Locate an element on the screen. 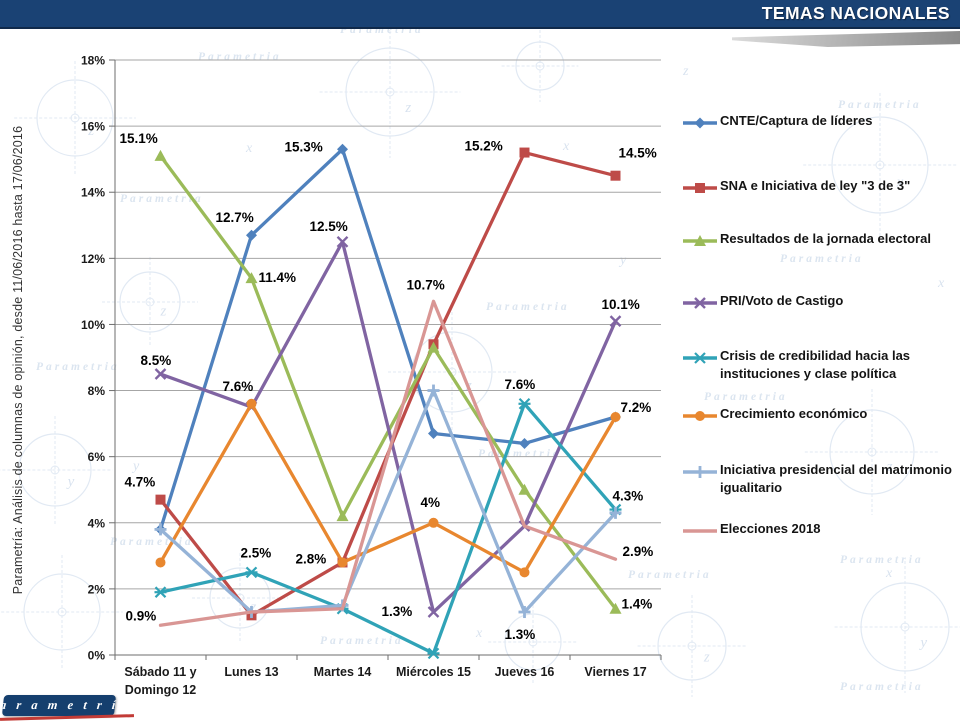  legend-item-pri-voto-castigo: PRI/Voto de Castigo is located at coordinates (763, 301).